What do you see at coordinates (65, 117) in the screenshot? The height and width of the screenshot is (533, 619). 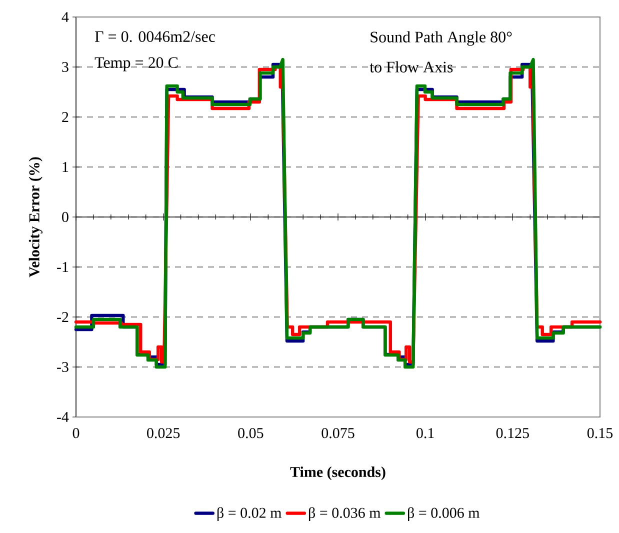 I see `y-tick-label: 2` at bounding box center [65, 117].